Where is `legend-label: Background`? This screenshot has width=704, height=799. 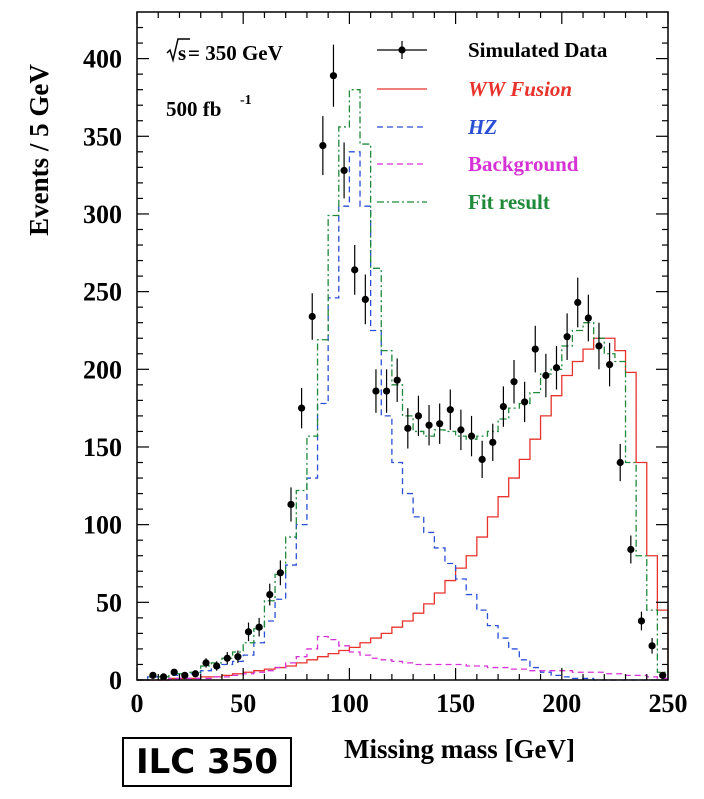 legend-label: Background is located at coordinates (523, 164).